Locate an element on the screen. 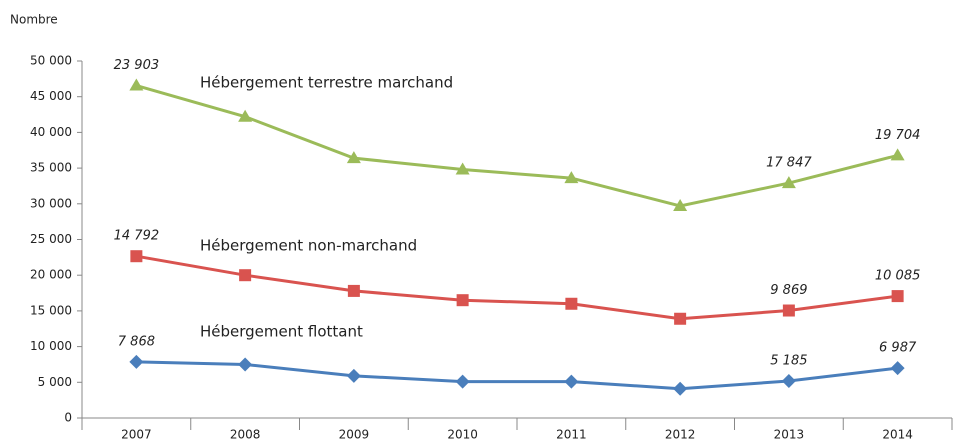  y-tick-label: 35 000 is located at coordinates (51, 168).